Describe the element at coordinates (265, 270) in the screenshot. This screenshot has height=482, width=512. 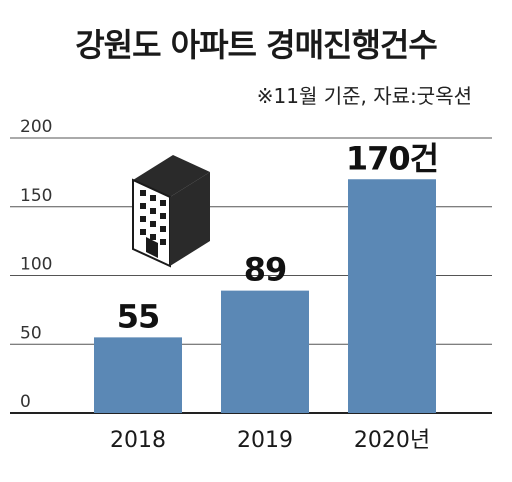
I see `data-label: 89` at that location.